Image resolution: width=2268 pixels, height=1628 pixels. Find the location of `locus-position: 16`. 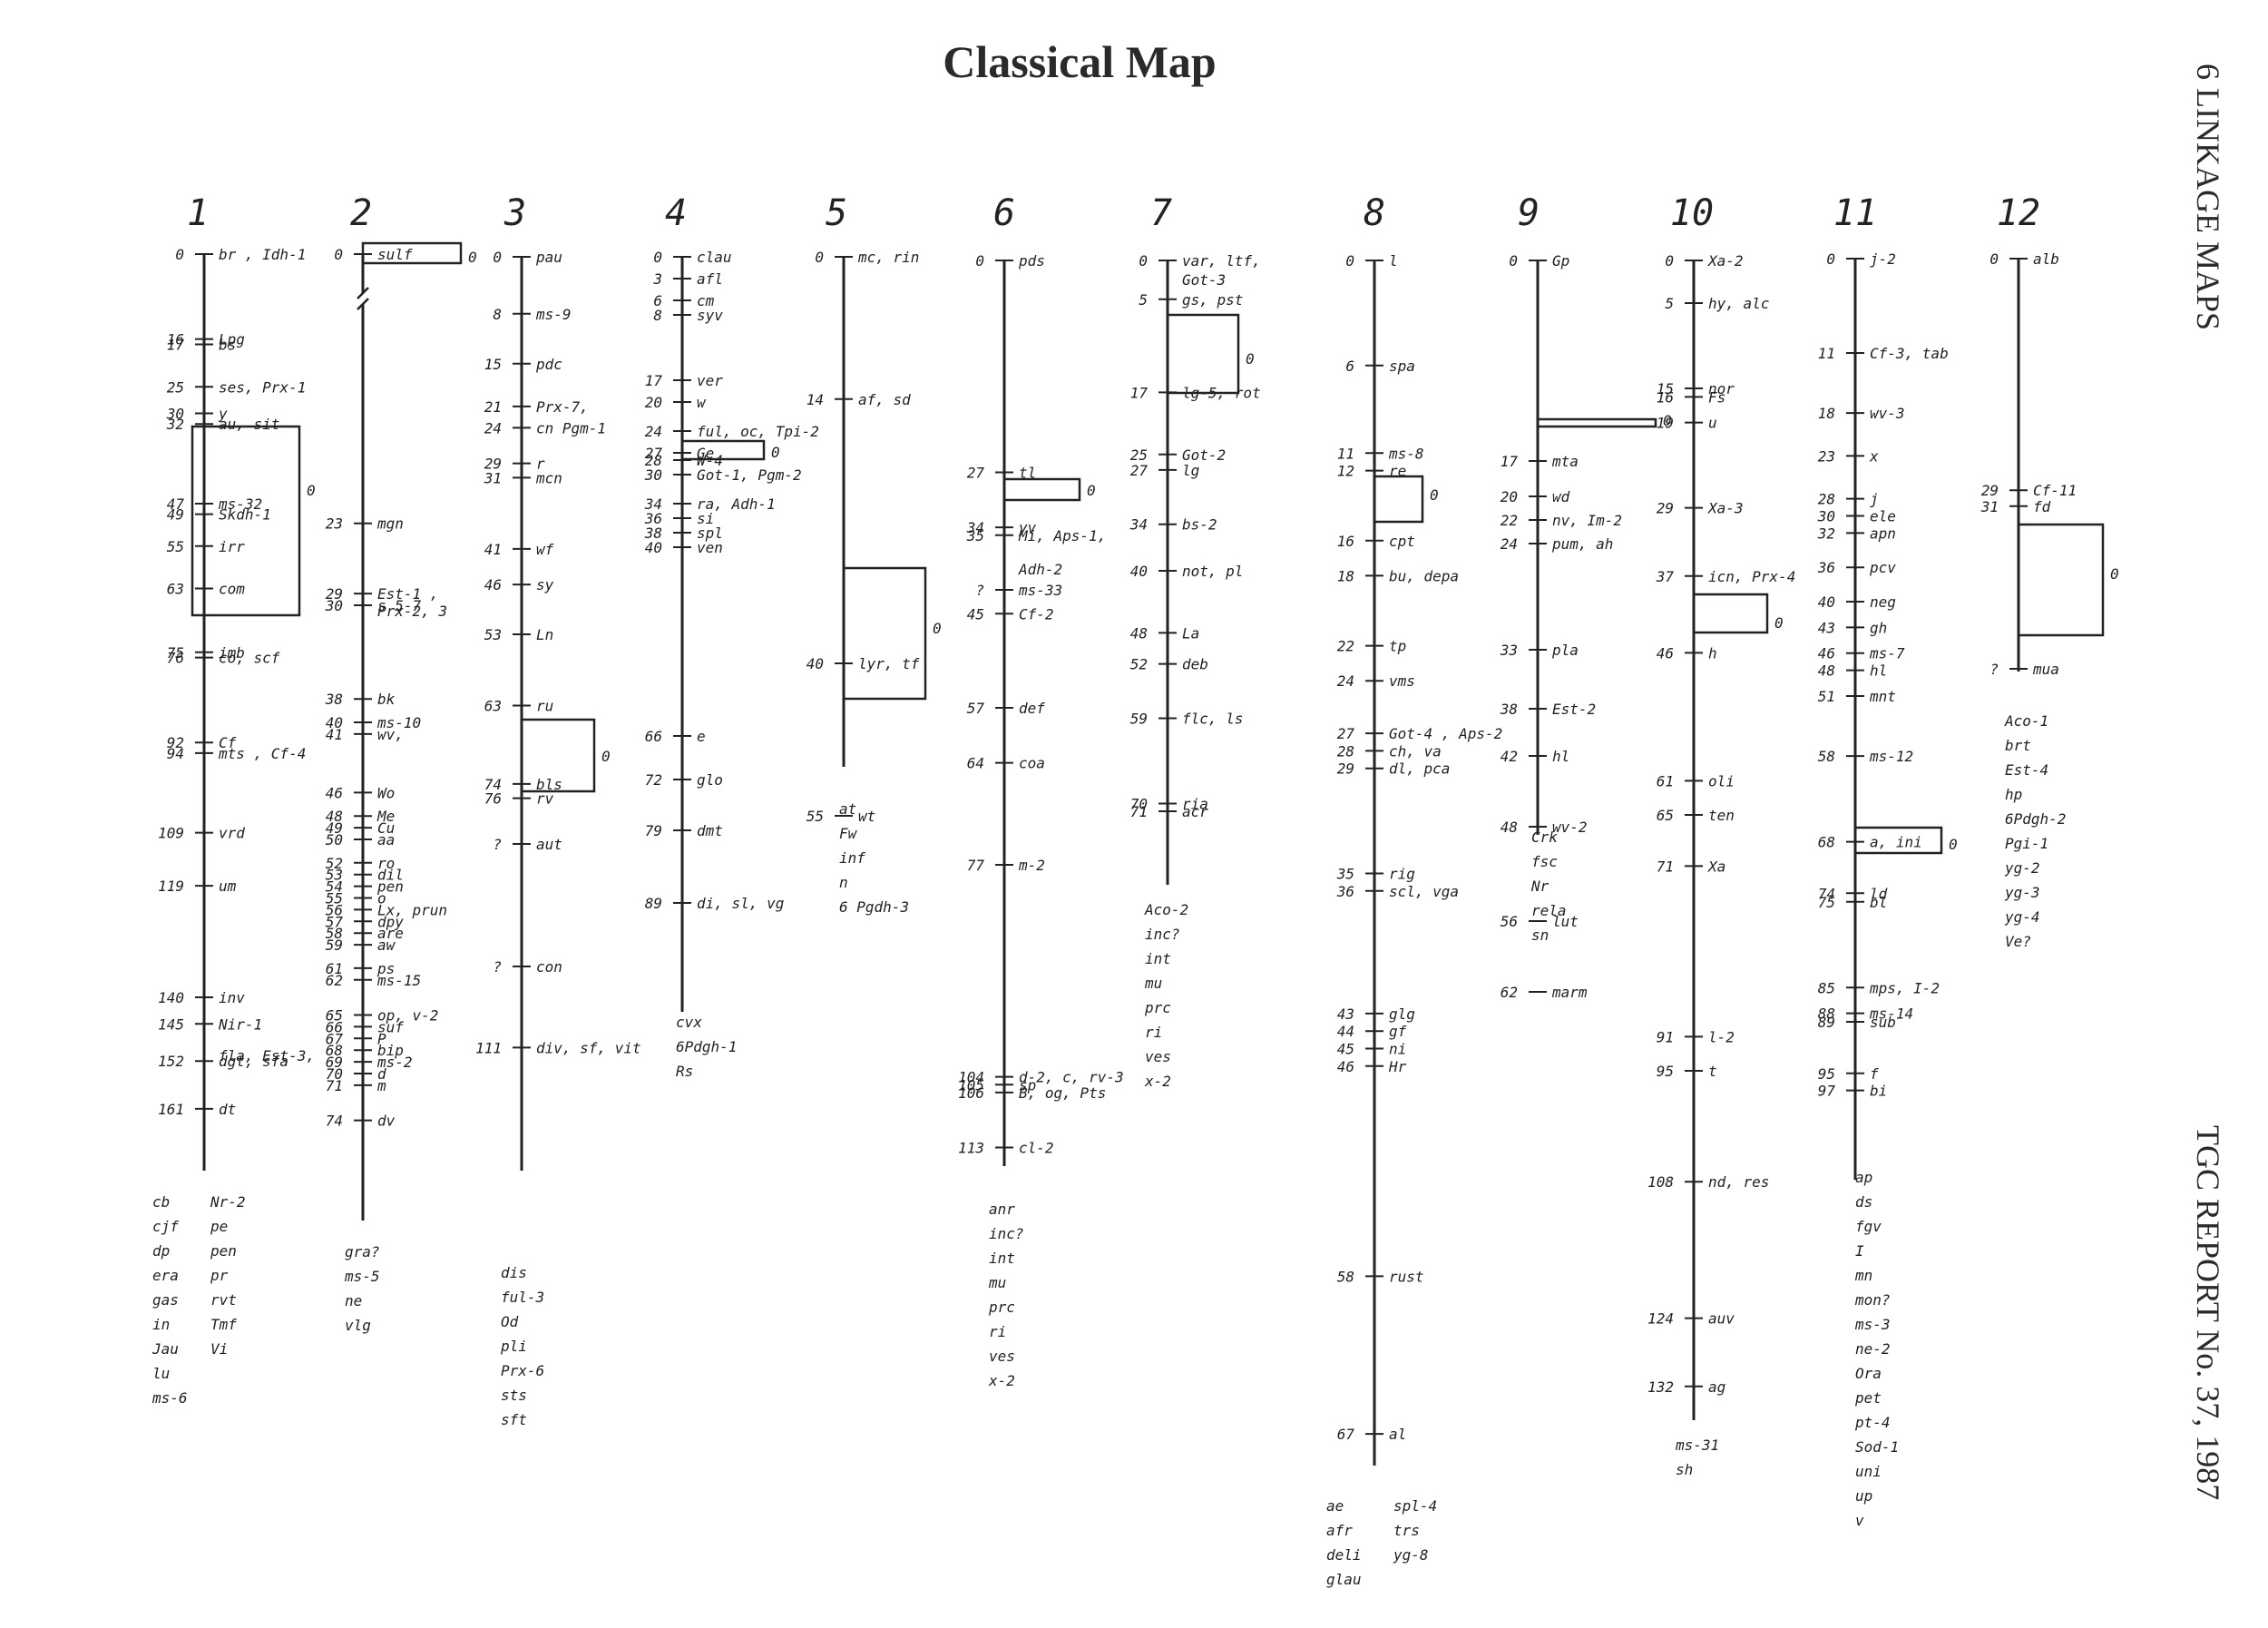

locus-position: 16 is located at coordinates (175, 339).